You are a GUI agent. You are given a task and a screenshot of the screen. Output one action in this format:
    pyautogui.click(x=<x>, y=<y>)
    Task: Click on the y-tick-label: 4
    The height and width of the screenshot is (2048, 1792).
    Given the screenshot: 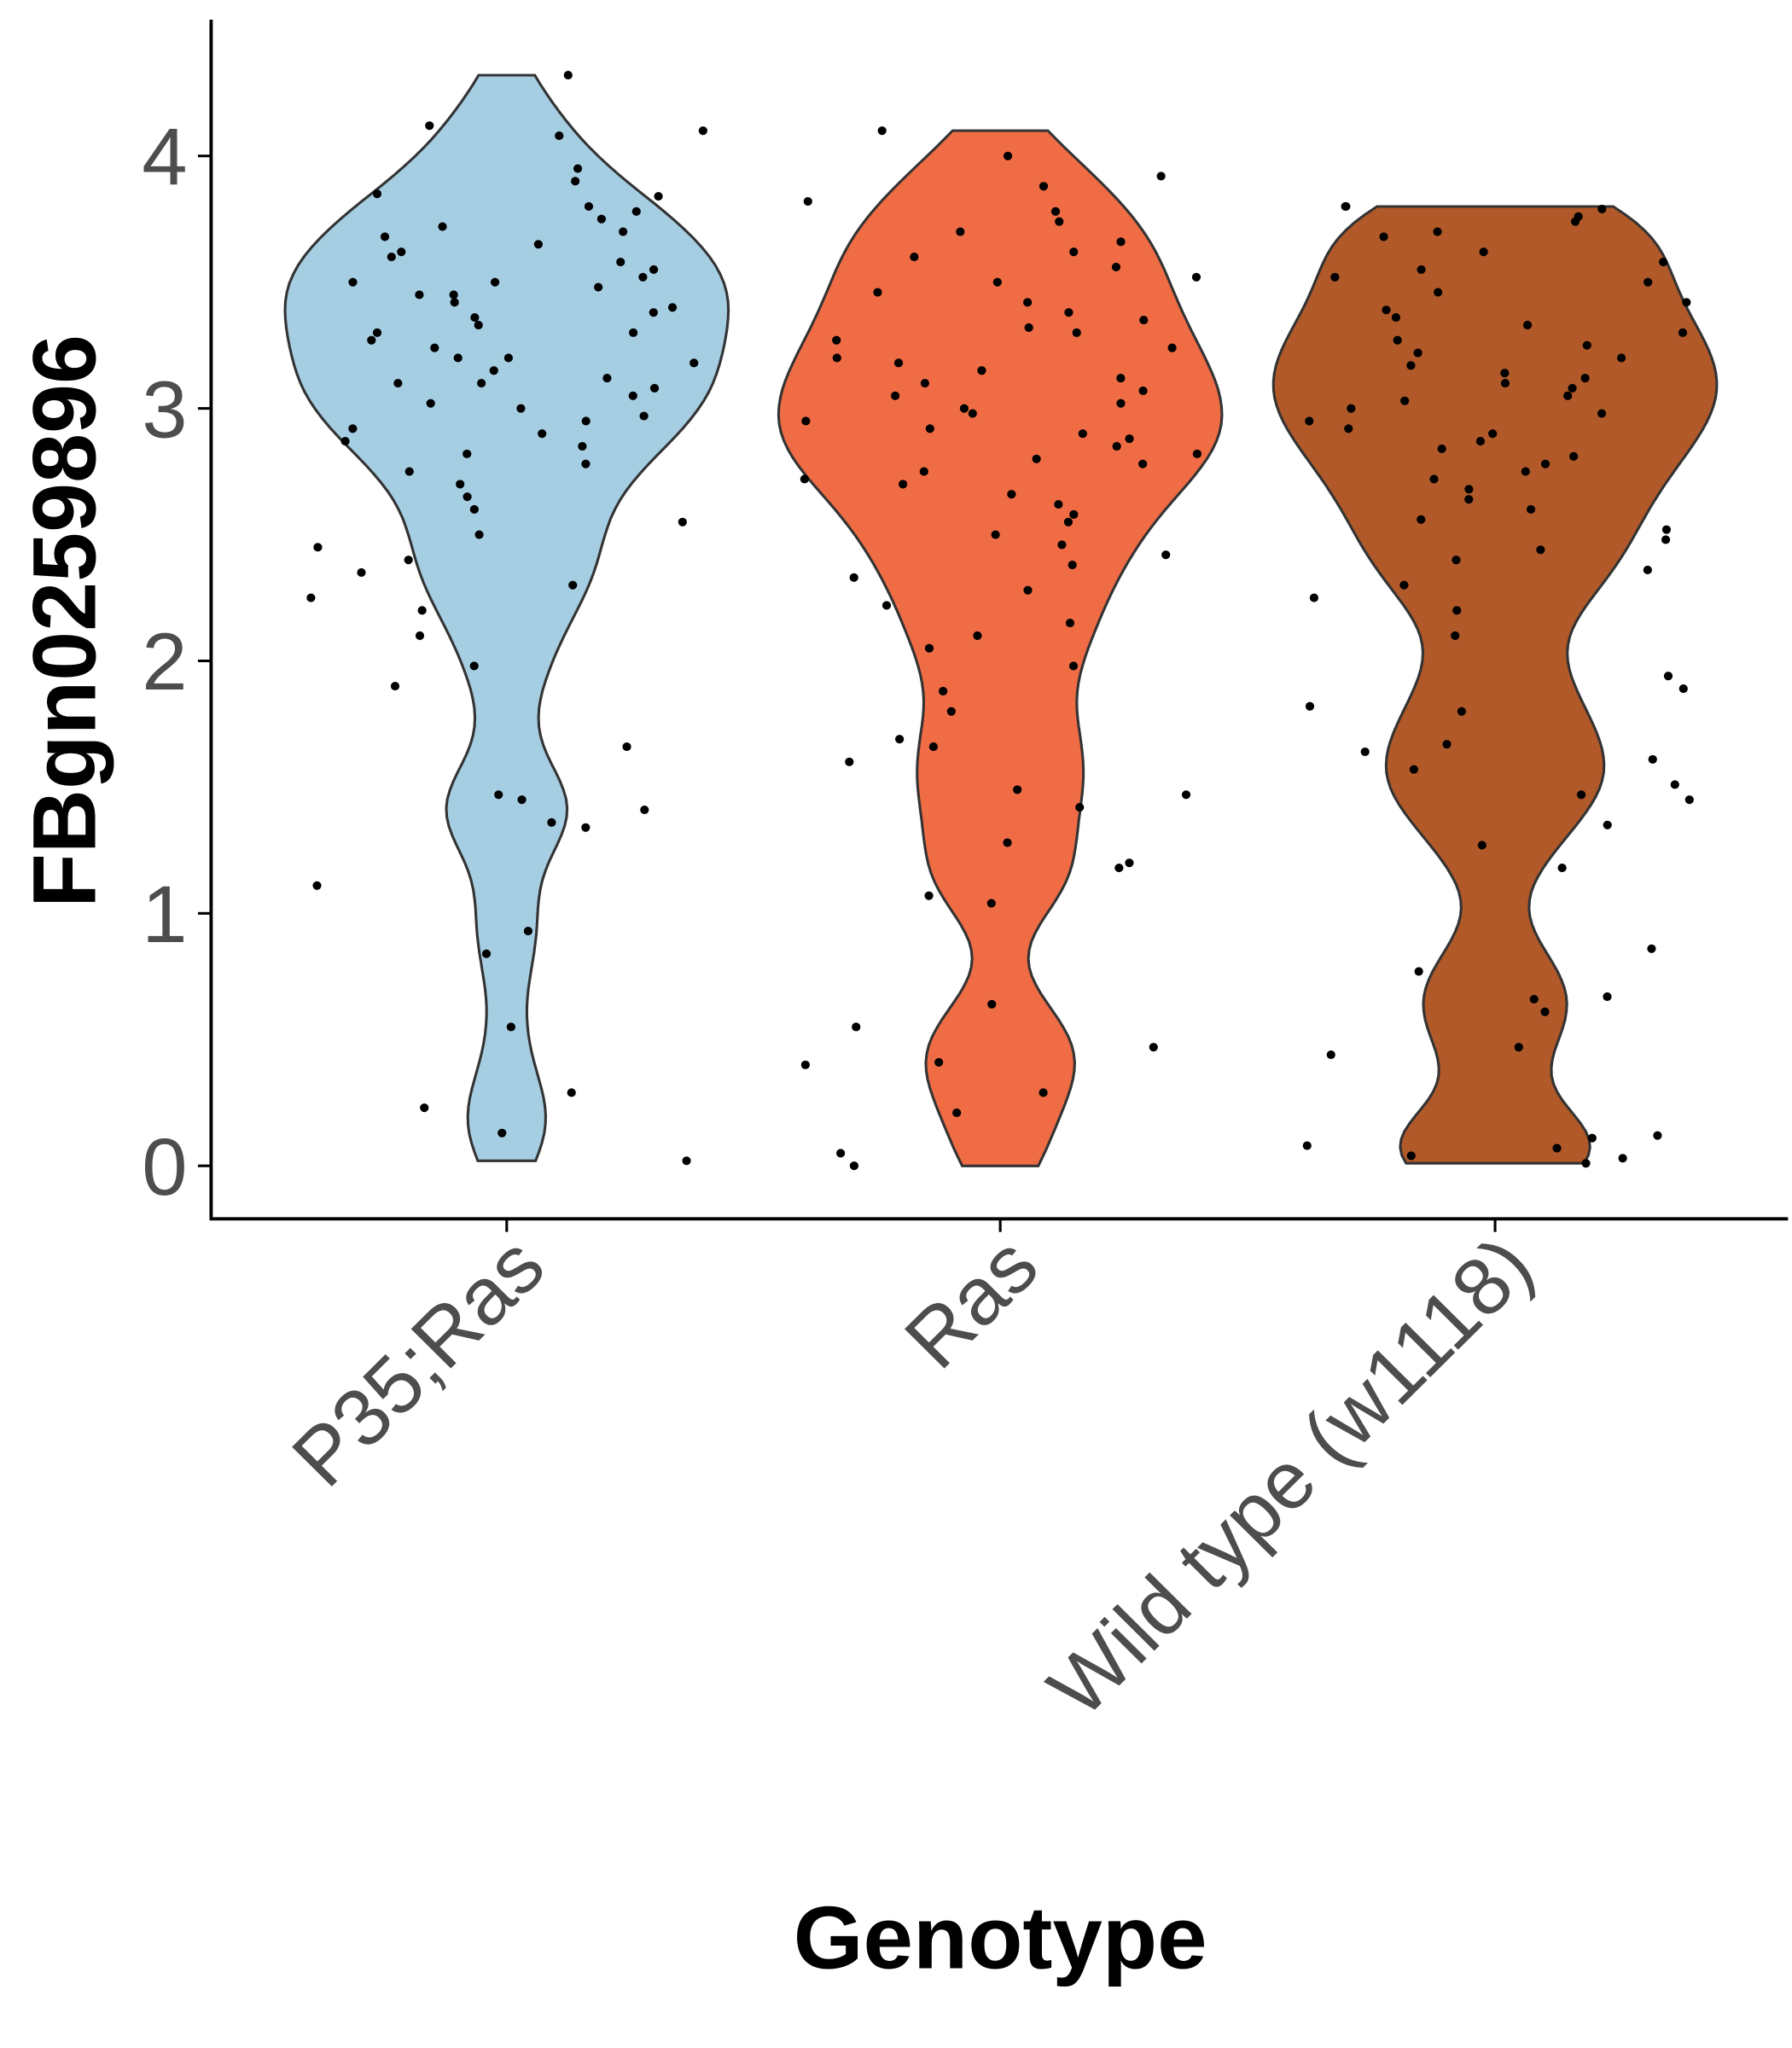 What is the action you would take?
    pyautogui.click(x=164, y=158)
    